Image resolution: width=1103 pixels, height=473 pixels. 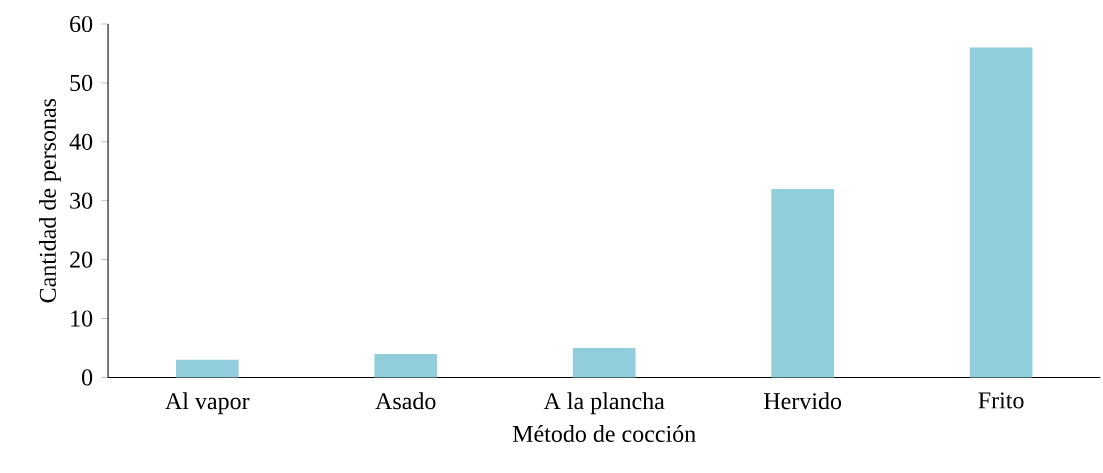 I want to click on x-axis-title: Método de cocción, so click(x=604, y=433).